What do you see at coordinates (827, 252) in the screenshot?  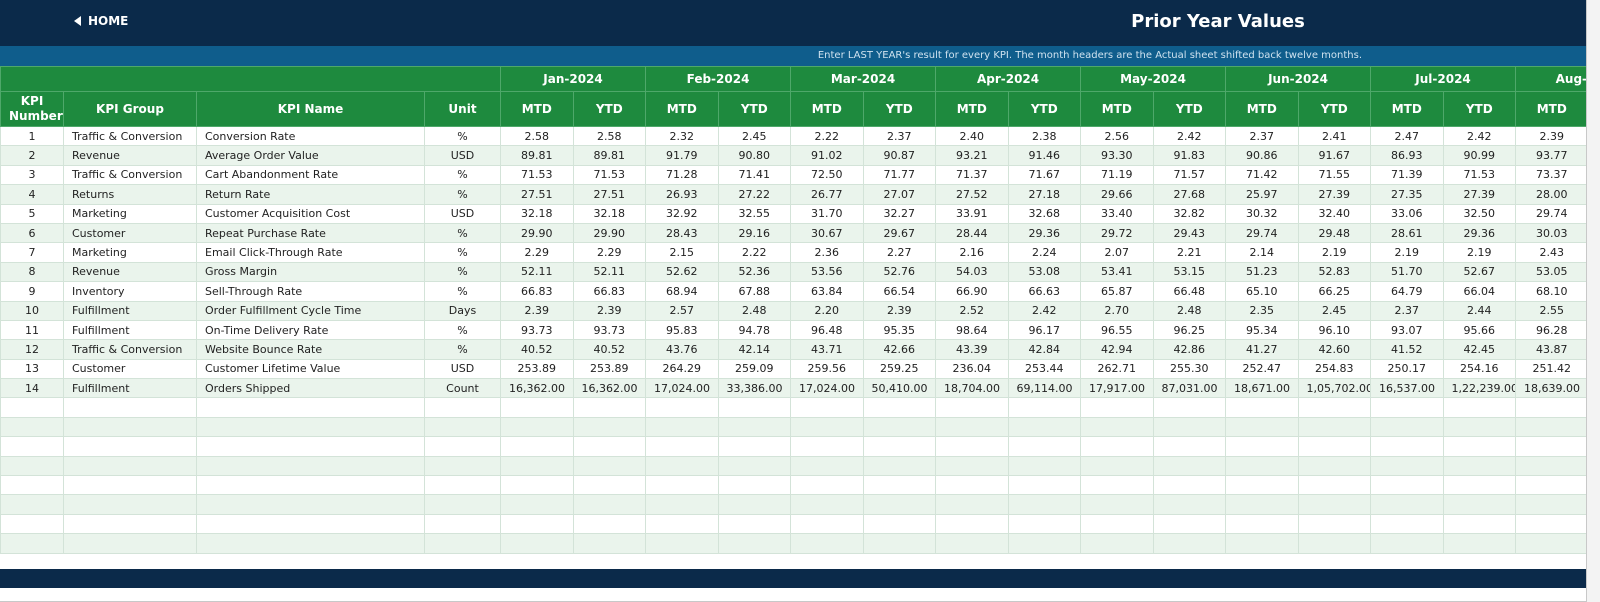 I see `value-cell: 2.36` at bounding box center [827, 252].